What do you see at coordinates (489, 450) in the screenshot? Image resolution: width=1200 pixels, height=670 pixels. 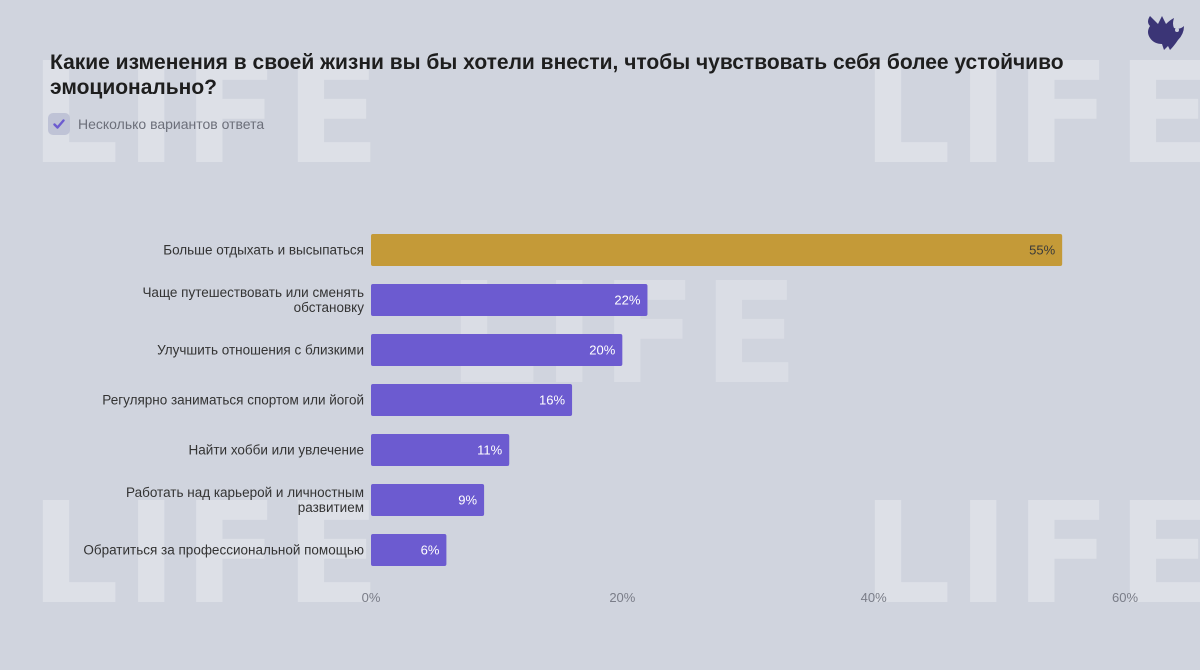 I see `value-label: 11%` at bounding box center [489, 450].